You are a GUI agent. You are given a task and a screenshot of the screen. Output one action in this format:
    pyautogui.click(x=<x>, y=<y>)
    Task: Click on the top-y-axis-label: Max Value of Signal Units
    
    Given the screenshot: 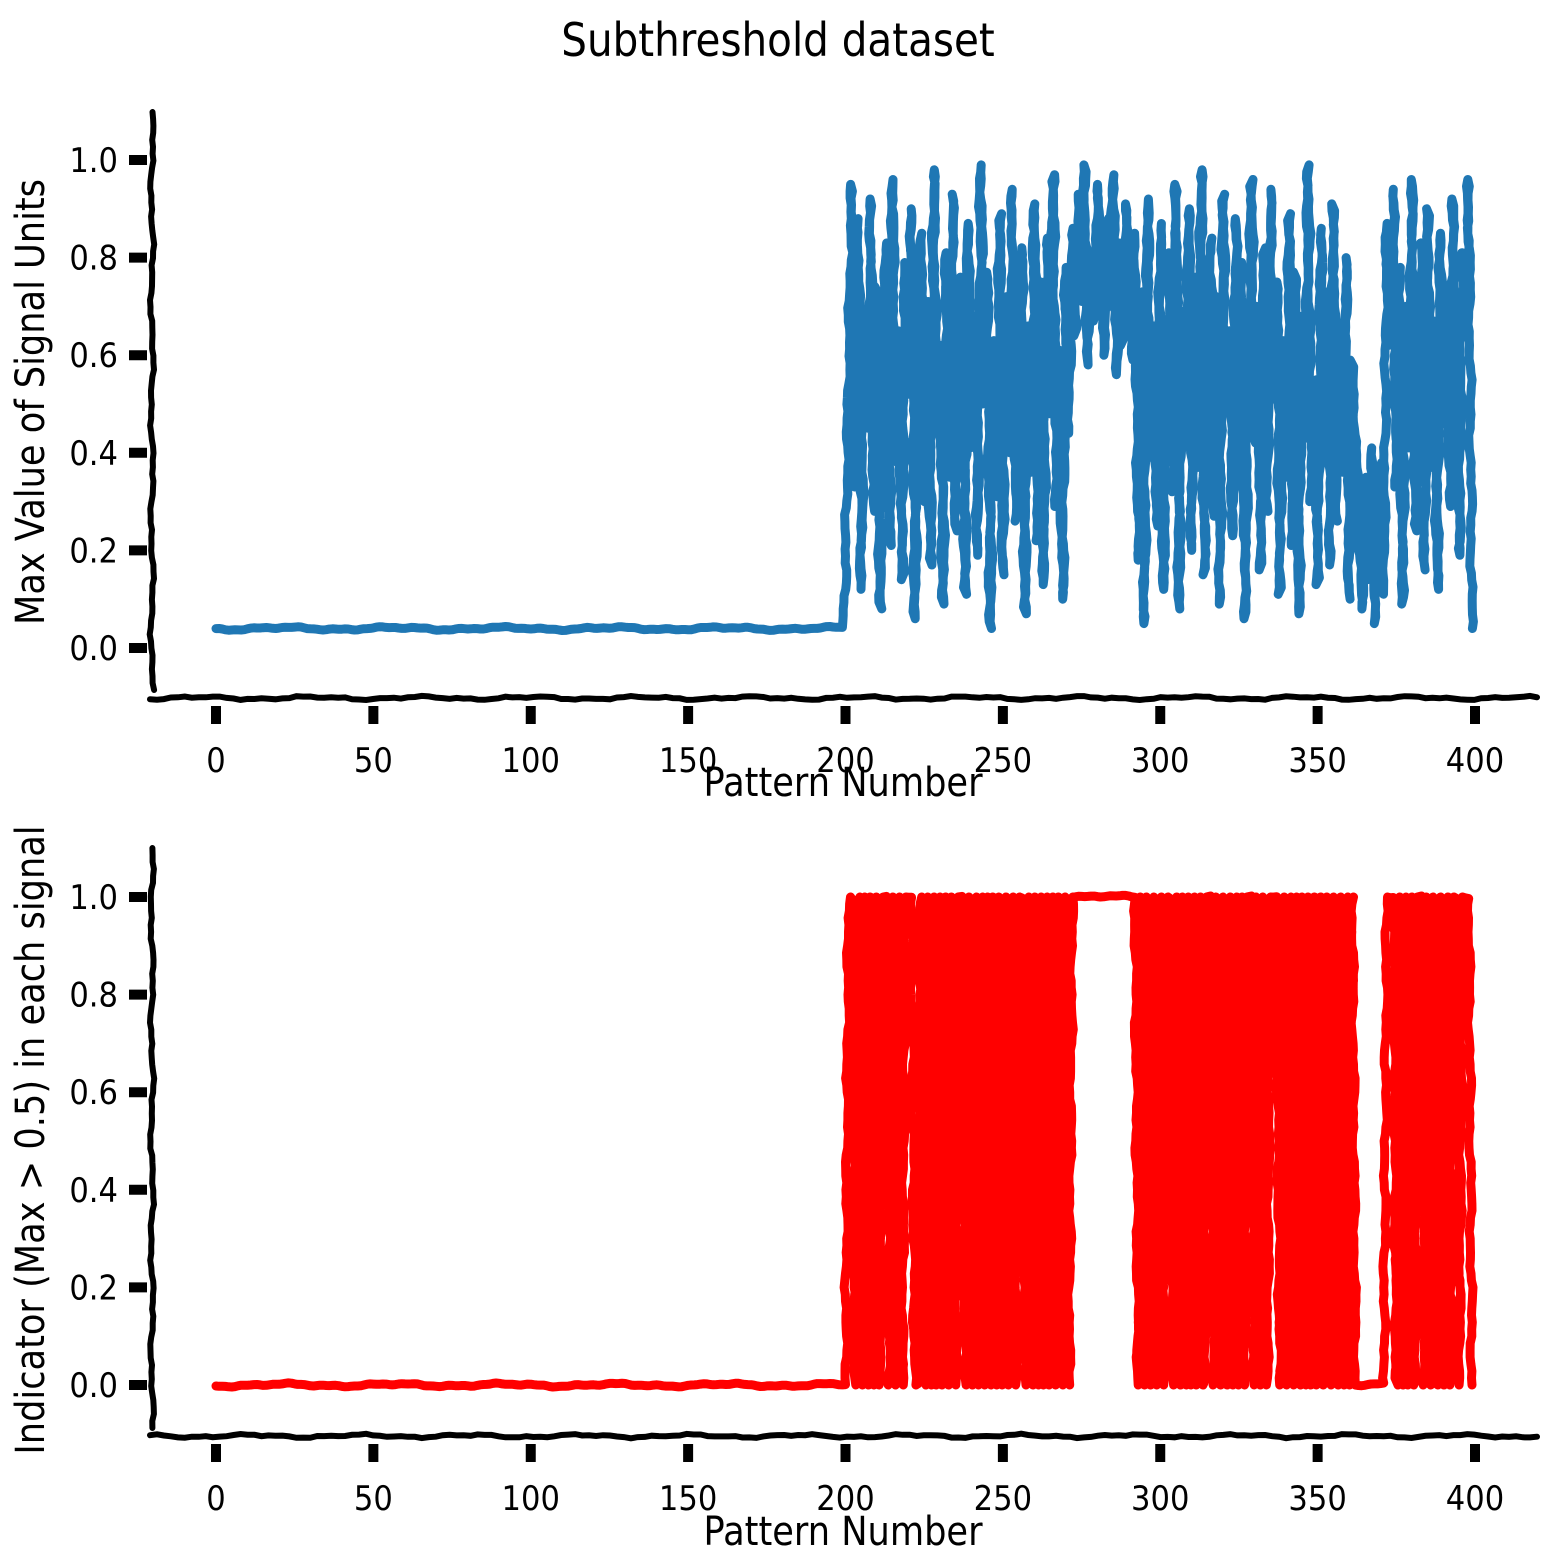 What is the action you would take?
    pyautogui.click(x=30, y=402)
    